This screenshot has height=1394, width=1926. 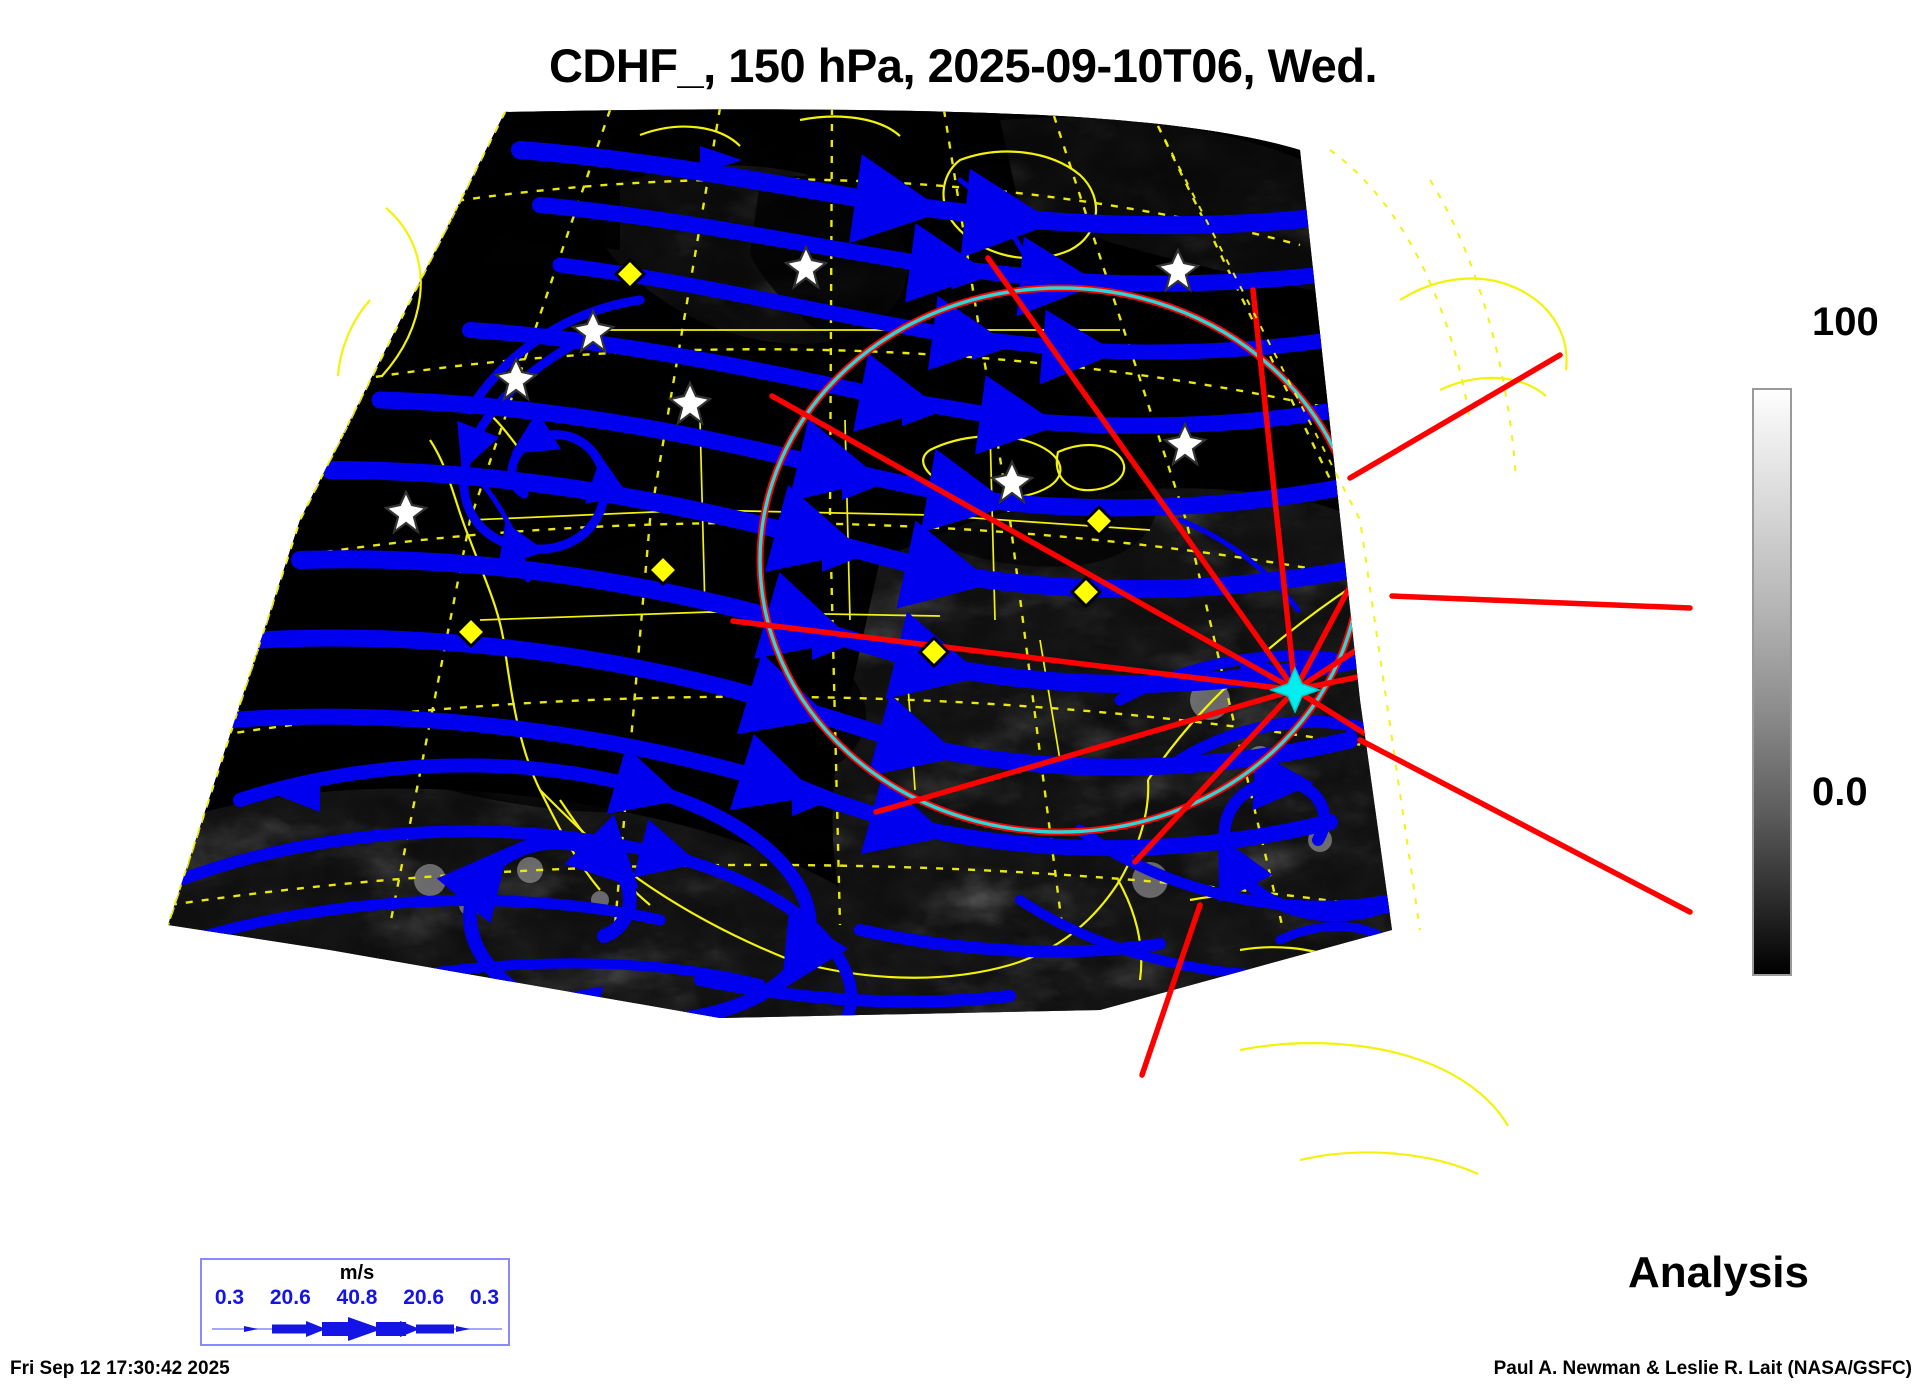 I want to click on status-badge: Analysis, so click(x=1718, y=1272).